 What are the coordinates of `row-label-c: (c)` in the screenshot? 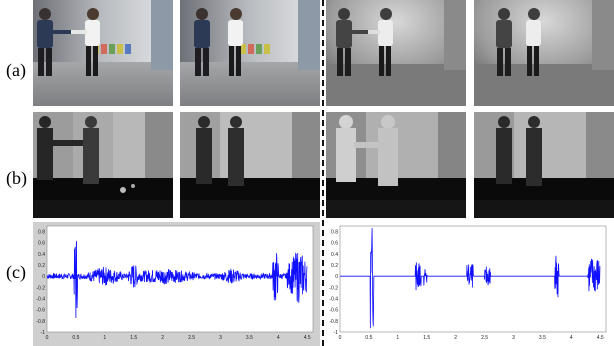 It's located at (16, 272).